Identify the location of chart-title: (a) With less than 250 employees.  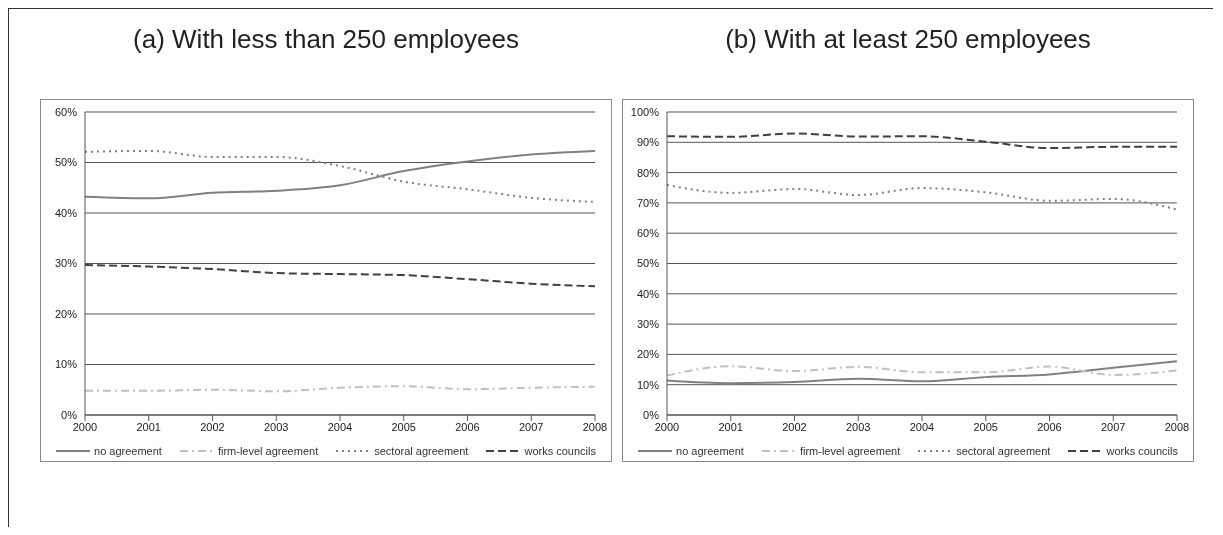
(326, 39).